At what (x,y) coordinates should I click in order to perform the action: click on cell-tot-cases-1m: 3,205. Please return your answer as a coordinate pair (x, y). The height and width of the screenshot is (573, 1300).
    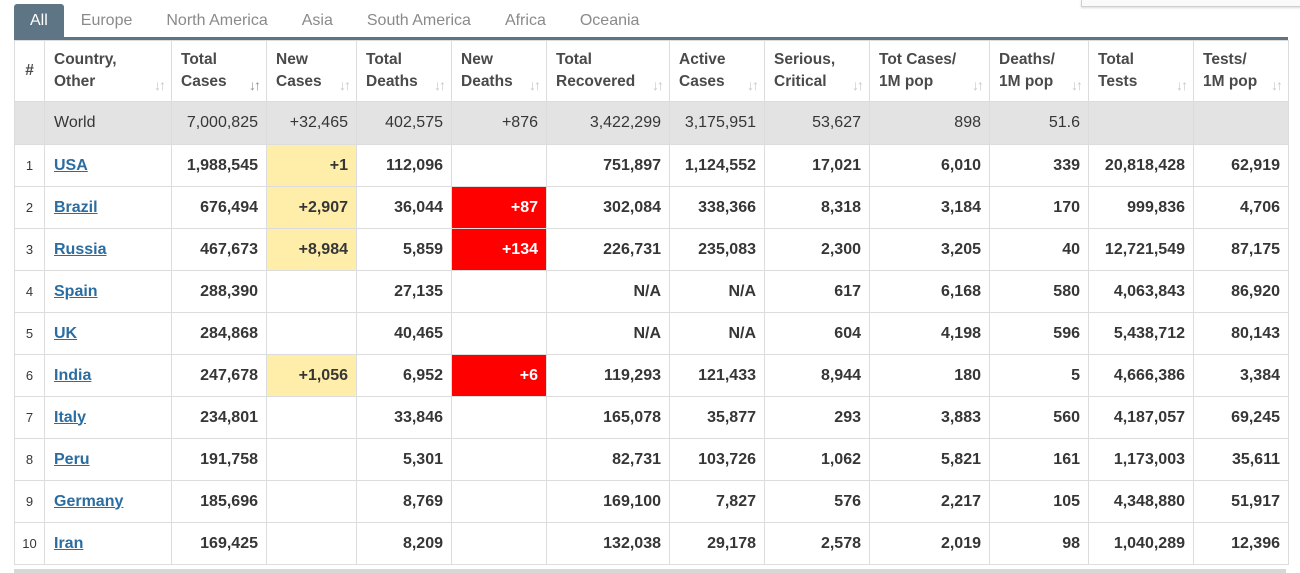
    Looking at the image, I should click on (929, 249).